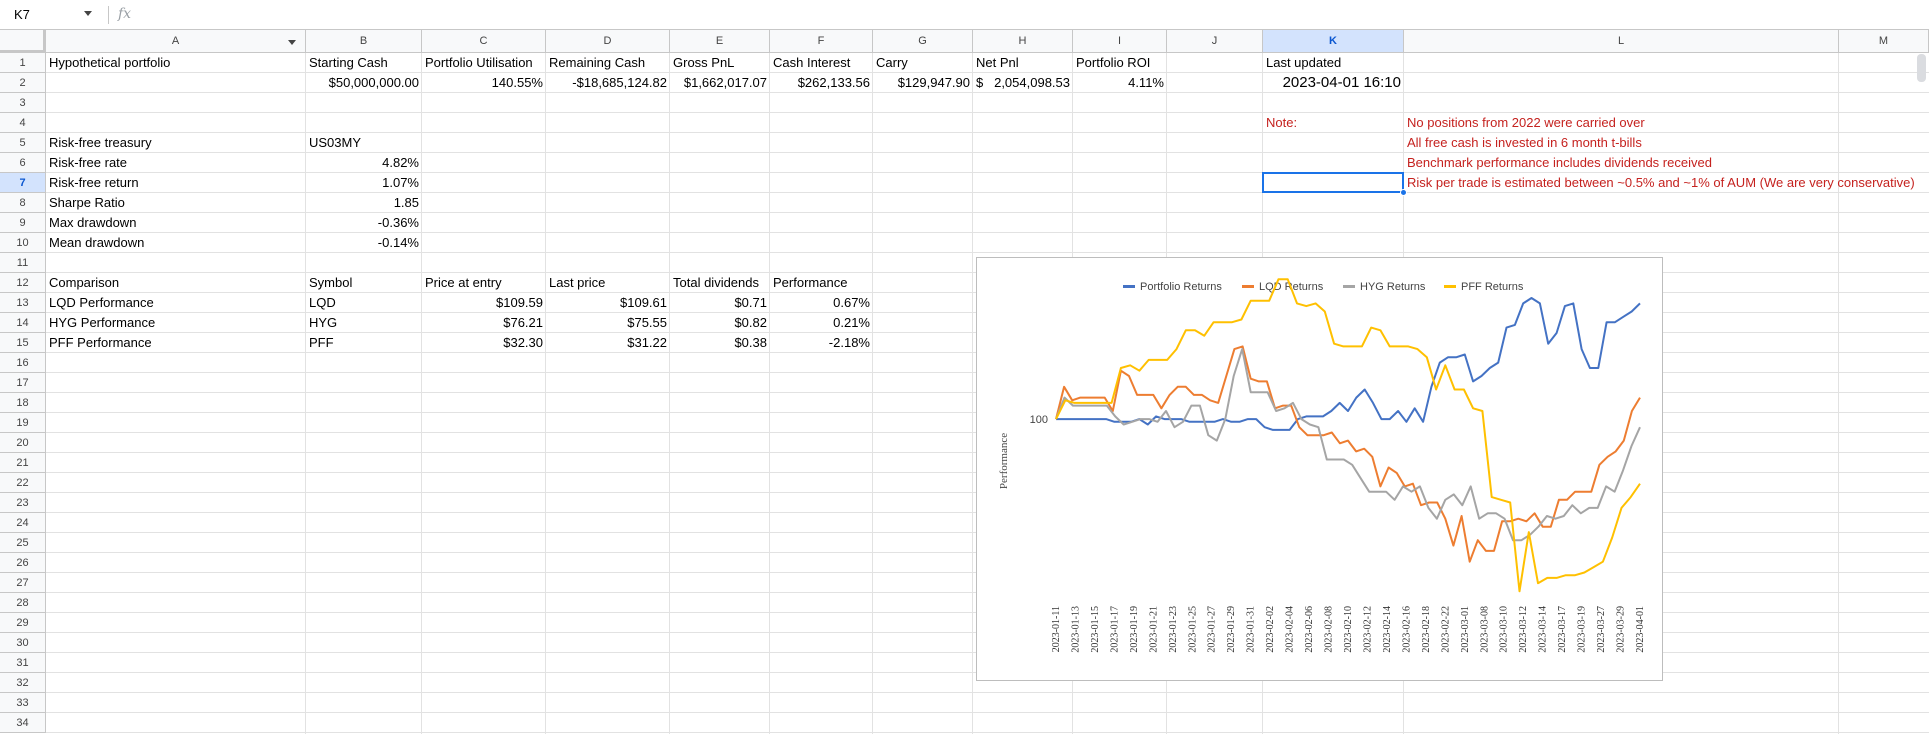 This screenshot has height=734, width=1929. I want to click on cell-i1: Portfolio ROI, so click(1113, 62).